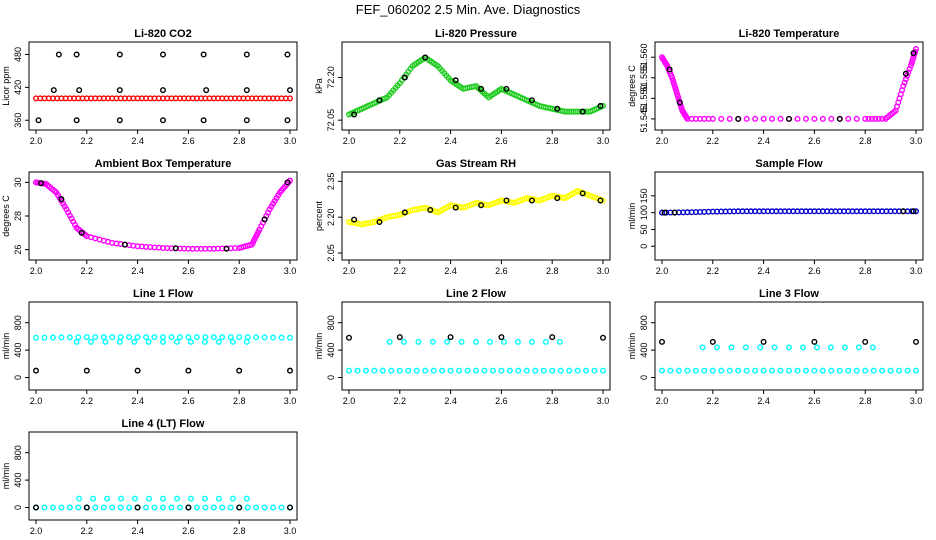 This screenshot has height=540, width=936. Describe the element at coordinates (476, 34) in the screenshot. I see `chart-title: Li-820 Pressure` at that location.